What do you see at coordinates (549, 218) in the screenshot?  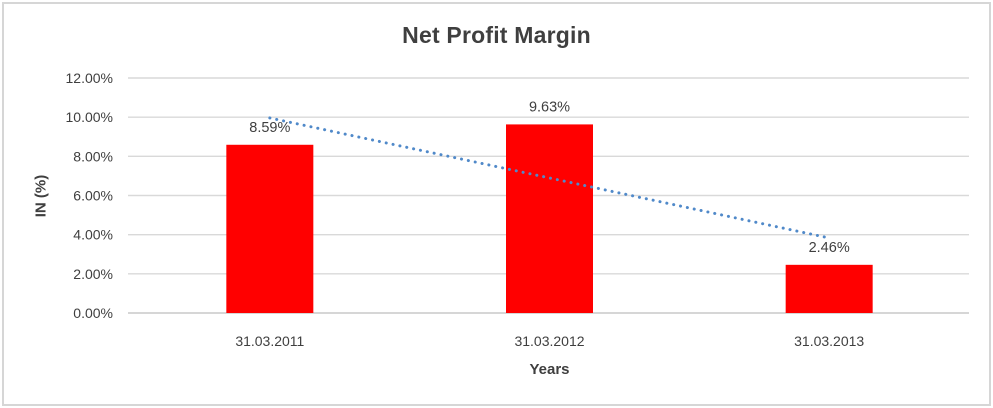 I see `bar-31.03.2012` at bounding box center [549, 218].